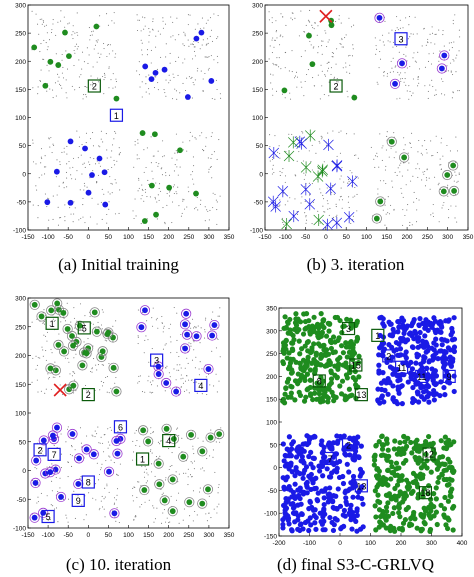 The height and width of the screenshot is (577, 474). I want to click on prototype-label: 2, so click(348, 445).